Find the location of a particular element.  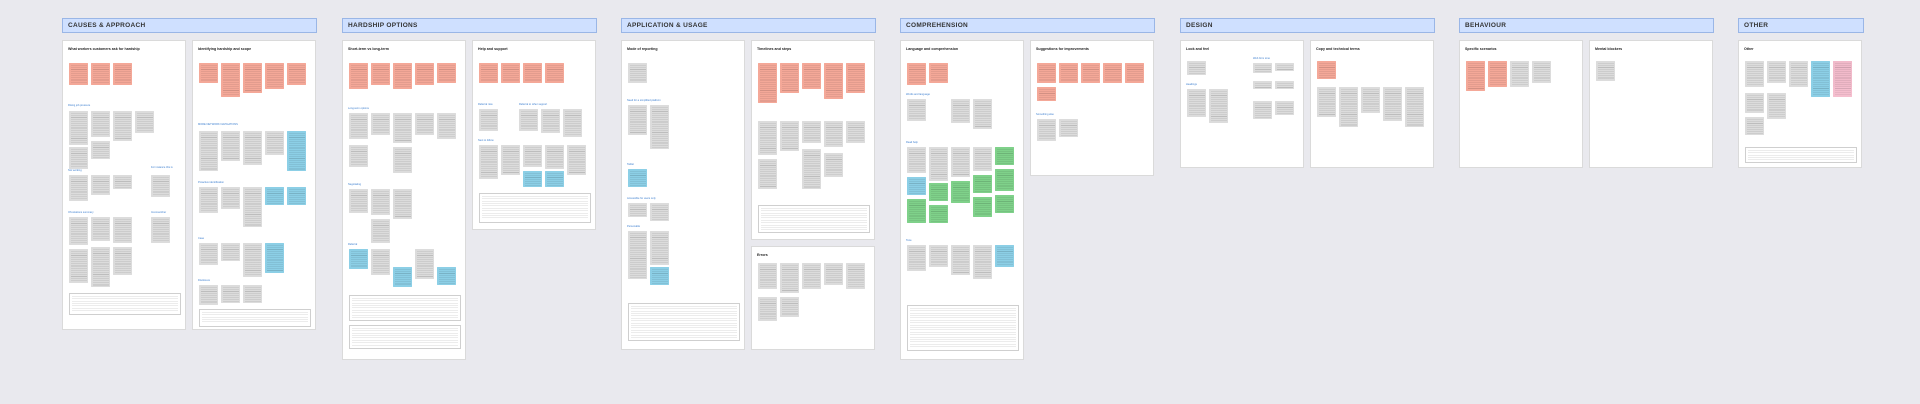

frame-mental-blockers: Mental blockers is located at coordinates (1651, 104).